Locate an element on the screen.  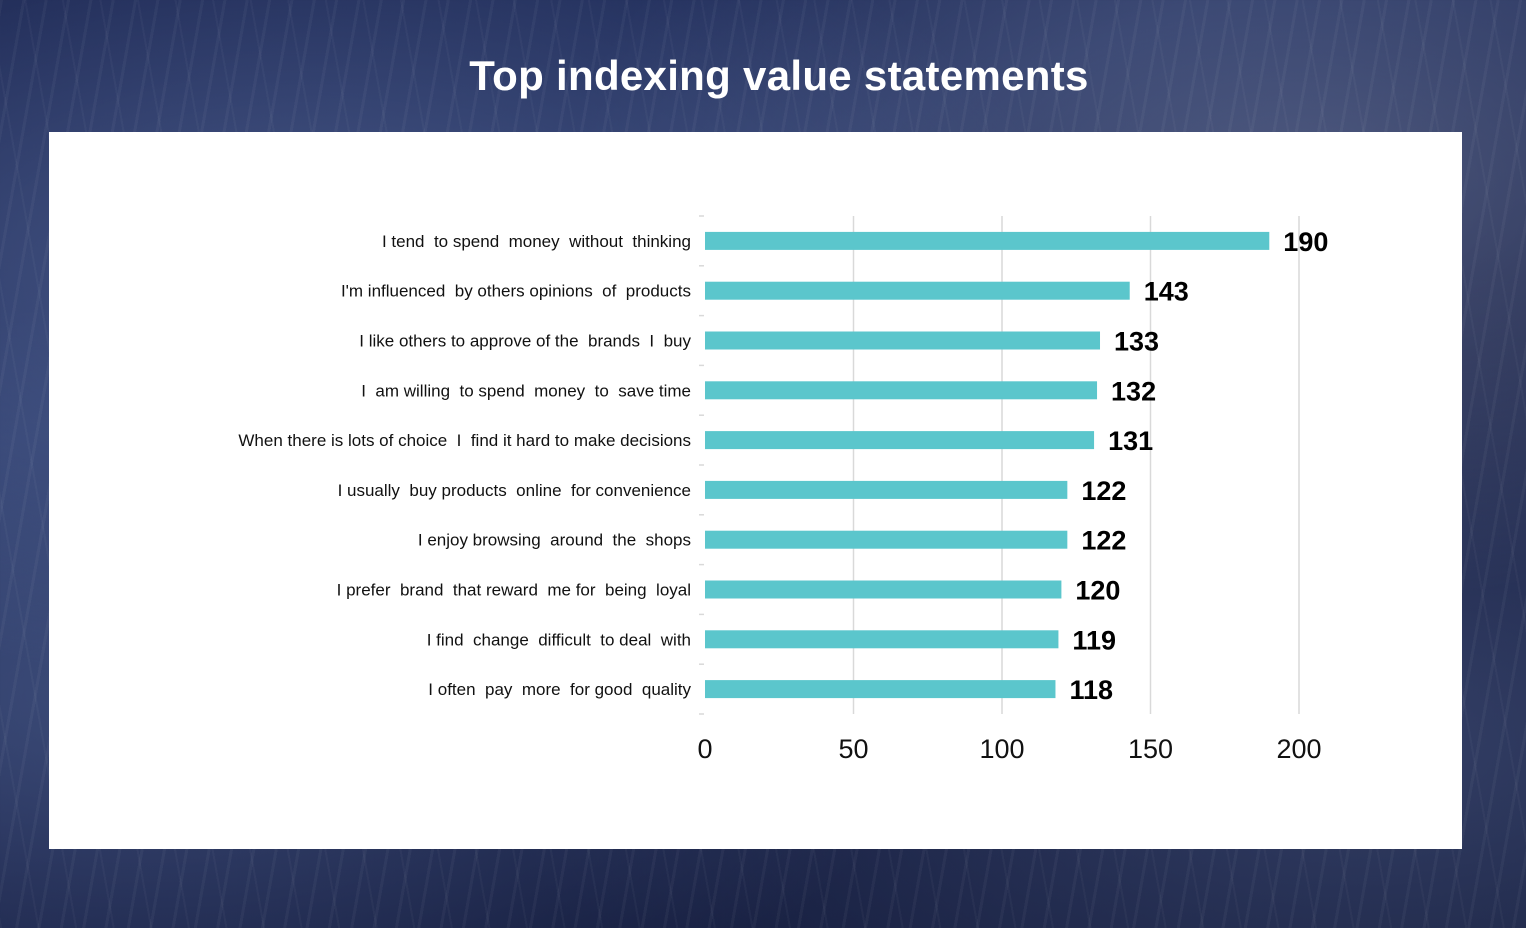
value-labels: 190 143 133 132 131 122 122 120 119 118 is located at coordinates (1198, 466).